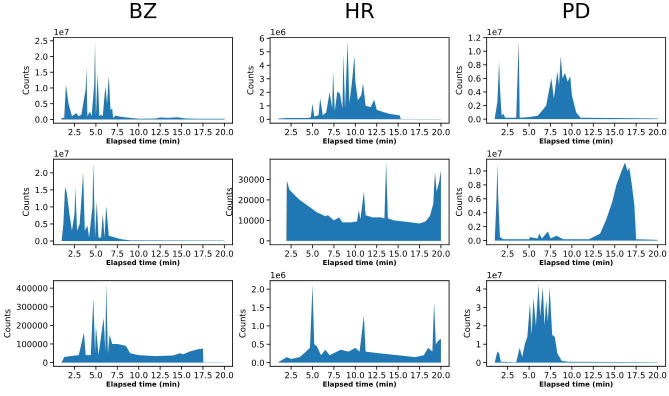 The image size is (669, 396). Describe the element at coordinates (32, 307) in the screenshot. I see `y-tick-label: 300000` at that location.